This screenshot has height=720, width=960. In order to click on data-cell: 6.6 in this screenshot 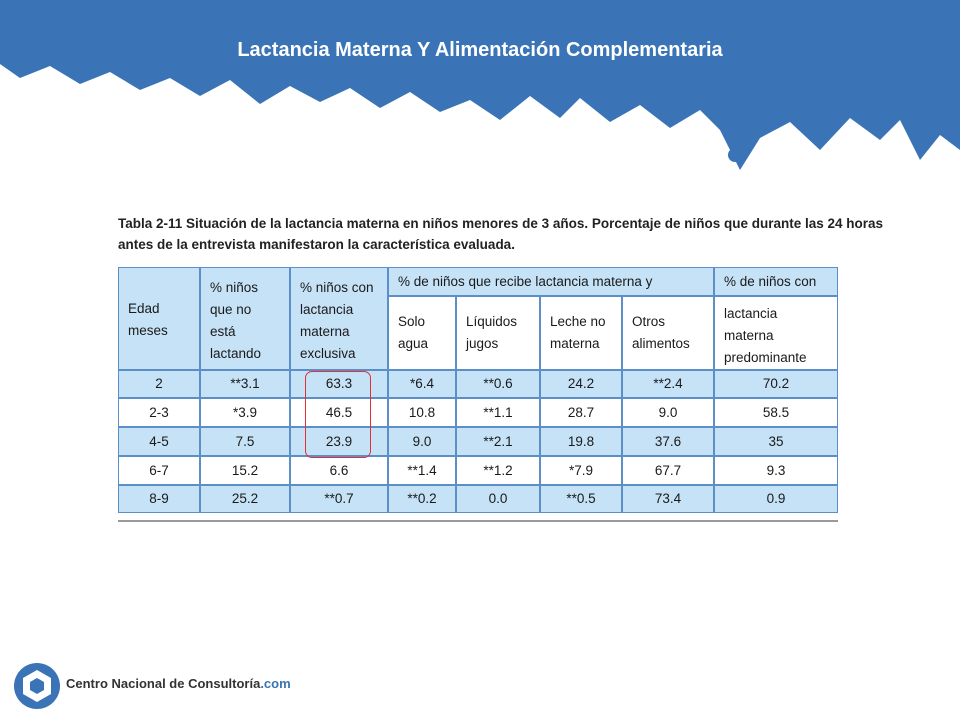, I will do `click(339, 470)`.